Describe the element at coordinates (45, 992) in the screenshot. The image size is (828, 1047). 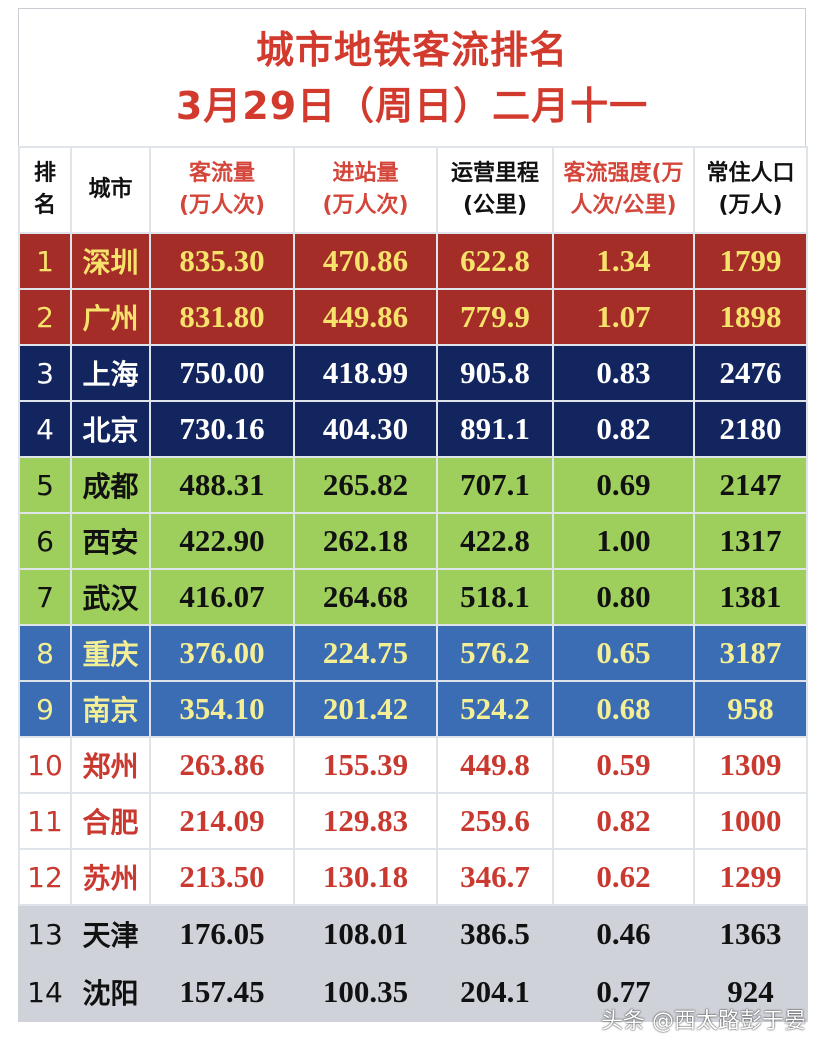
I see `rank-cell: 14` at that location.